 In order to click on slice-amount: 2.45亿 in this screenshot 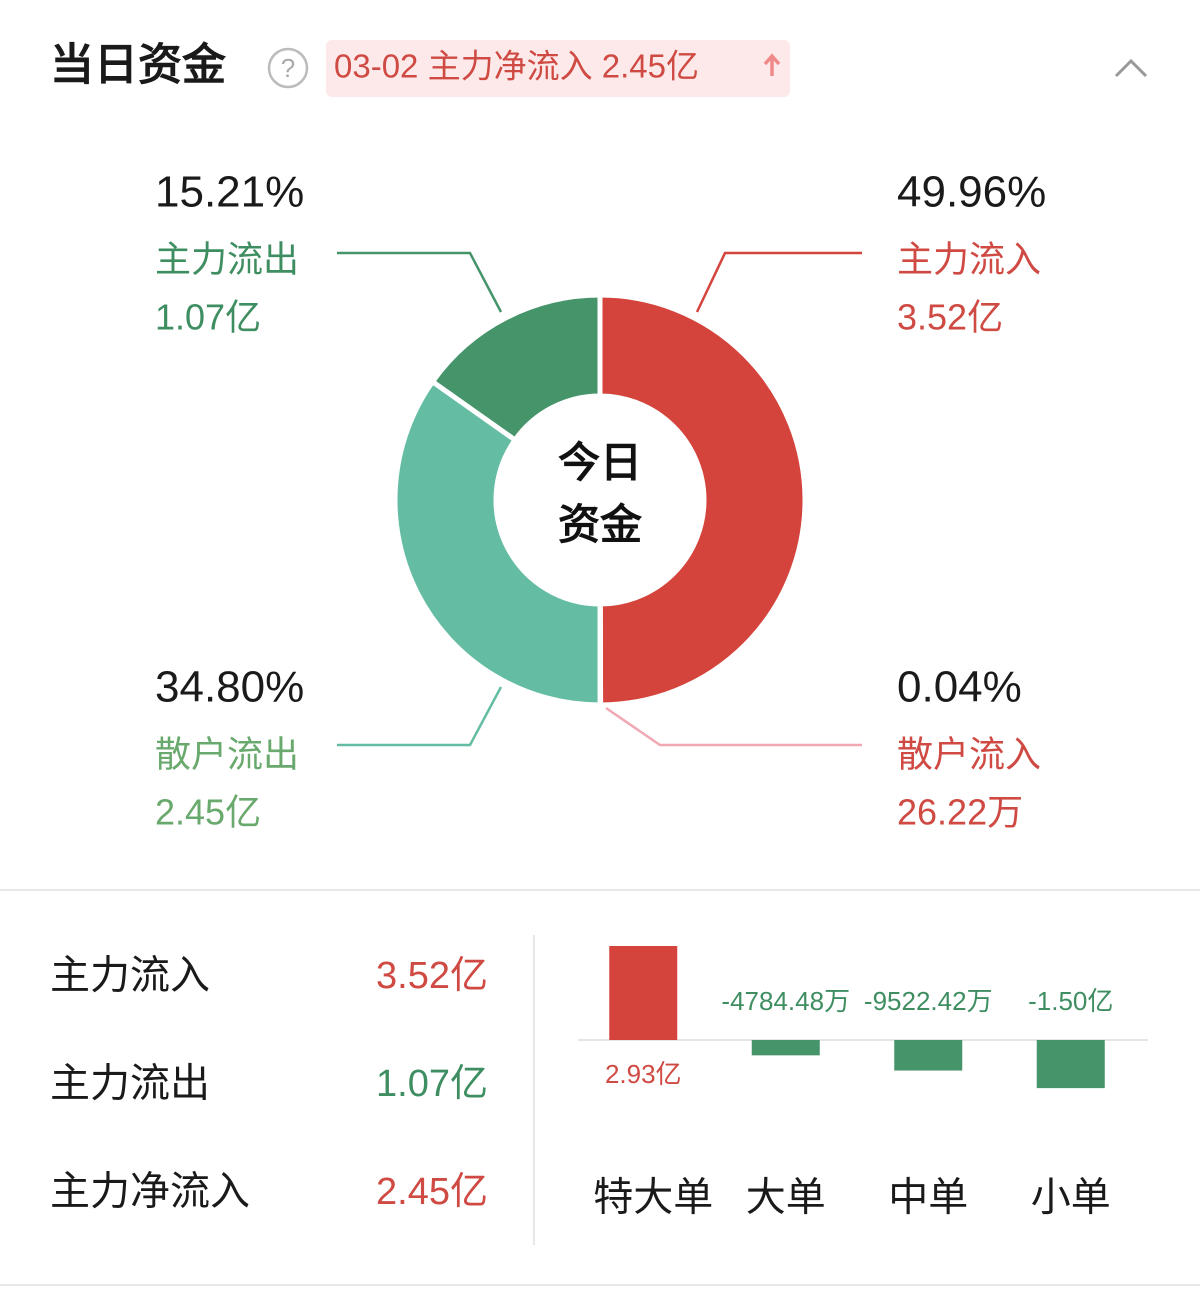, I will do `click(208, 812)`.